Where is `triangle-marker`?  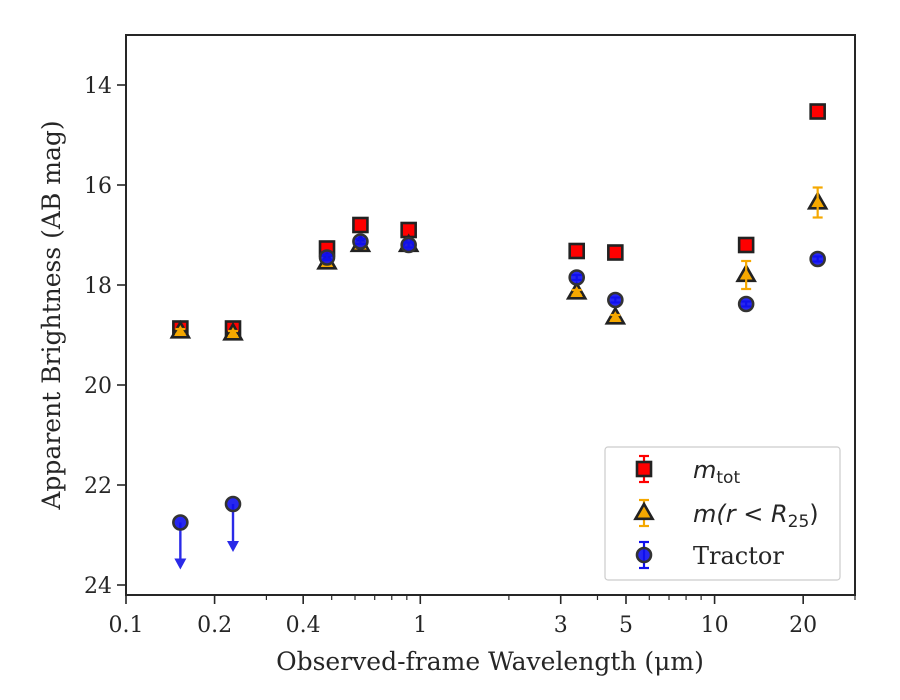 triangle-marker is located at coordinates (644, 511).